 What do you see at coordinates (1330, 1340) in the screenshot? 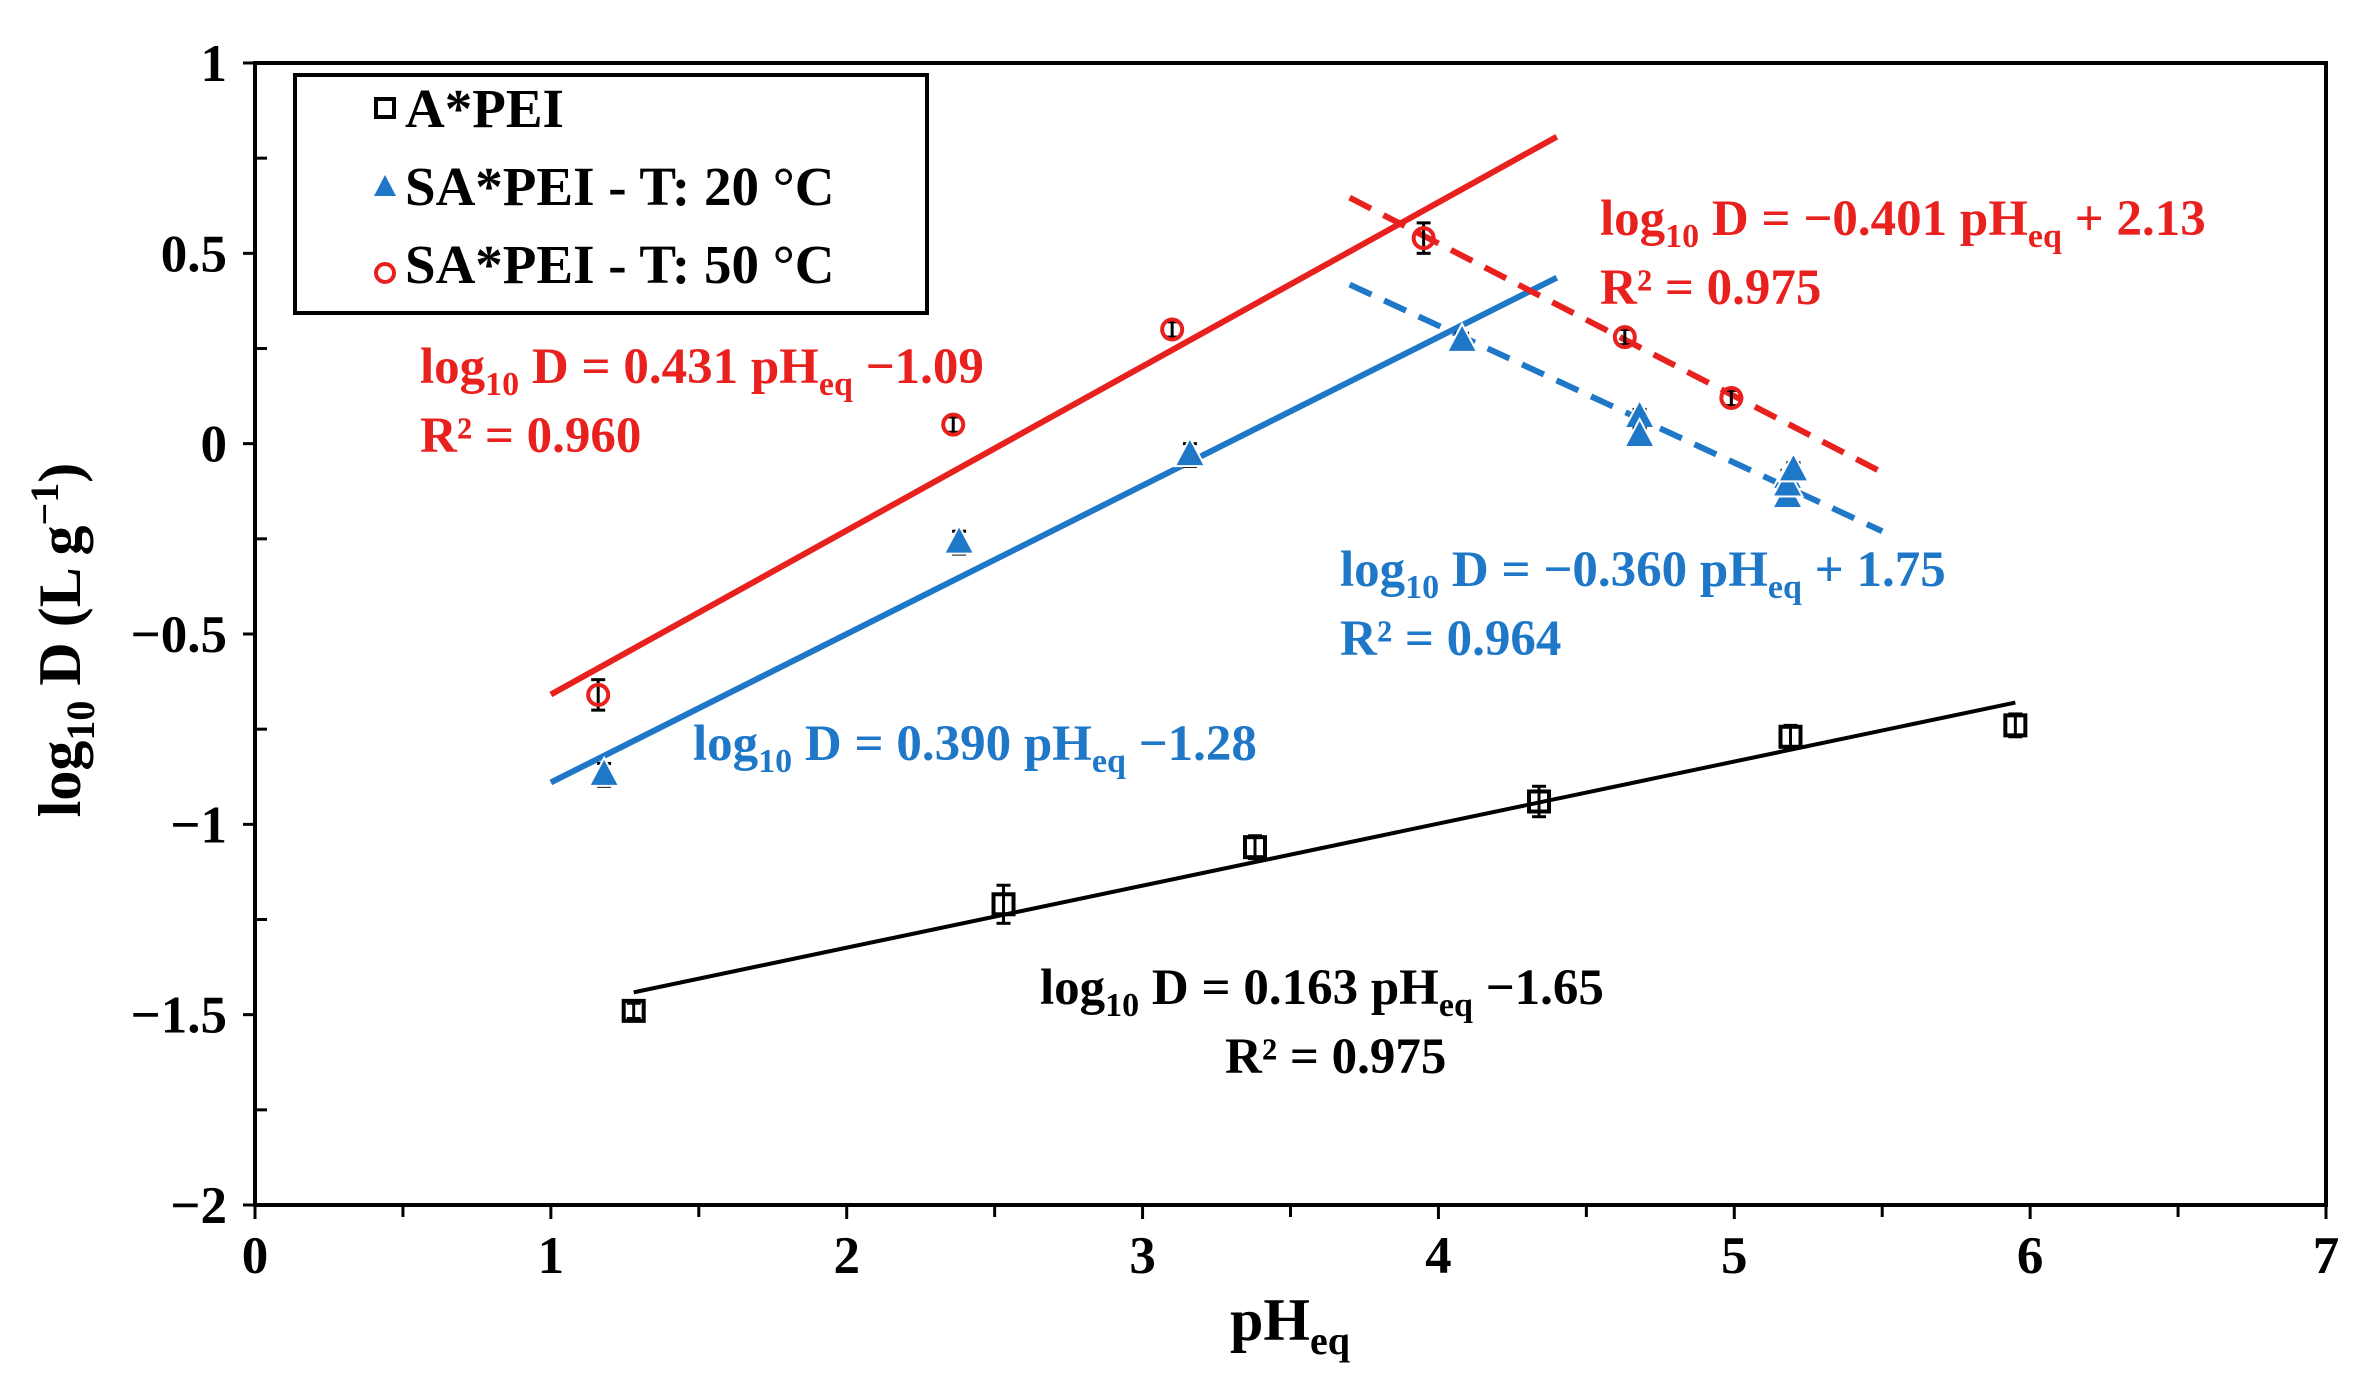
I see `x-axis-title-sub: eq` at bounding box center [1330, 1340].